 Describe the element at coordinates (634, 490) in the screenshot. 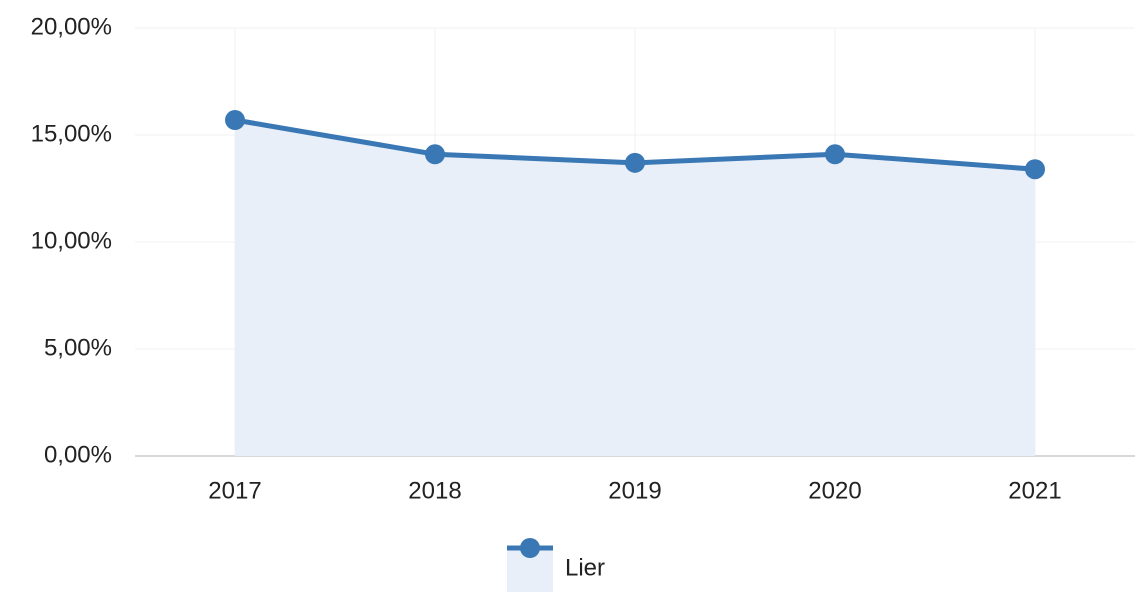

I see `x-tick-label: 2019` at that location.